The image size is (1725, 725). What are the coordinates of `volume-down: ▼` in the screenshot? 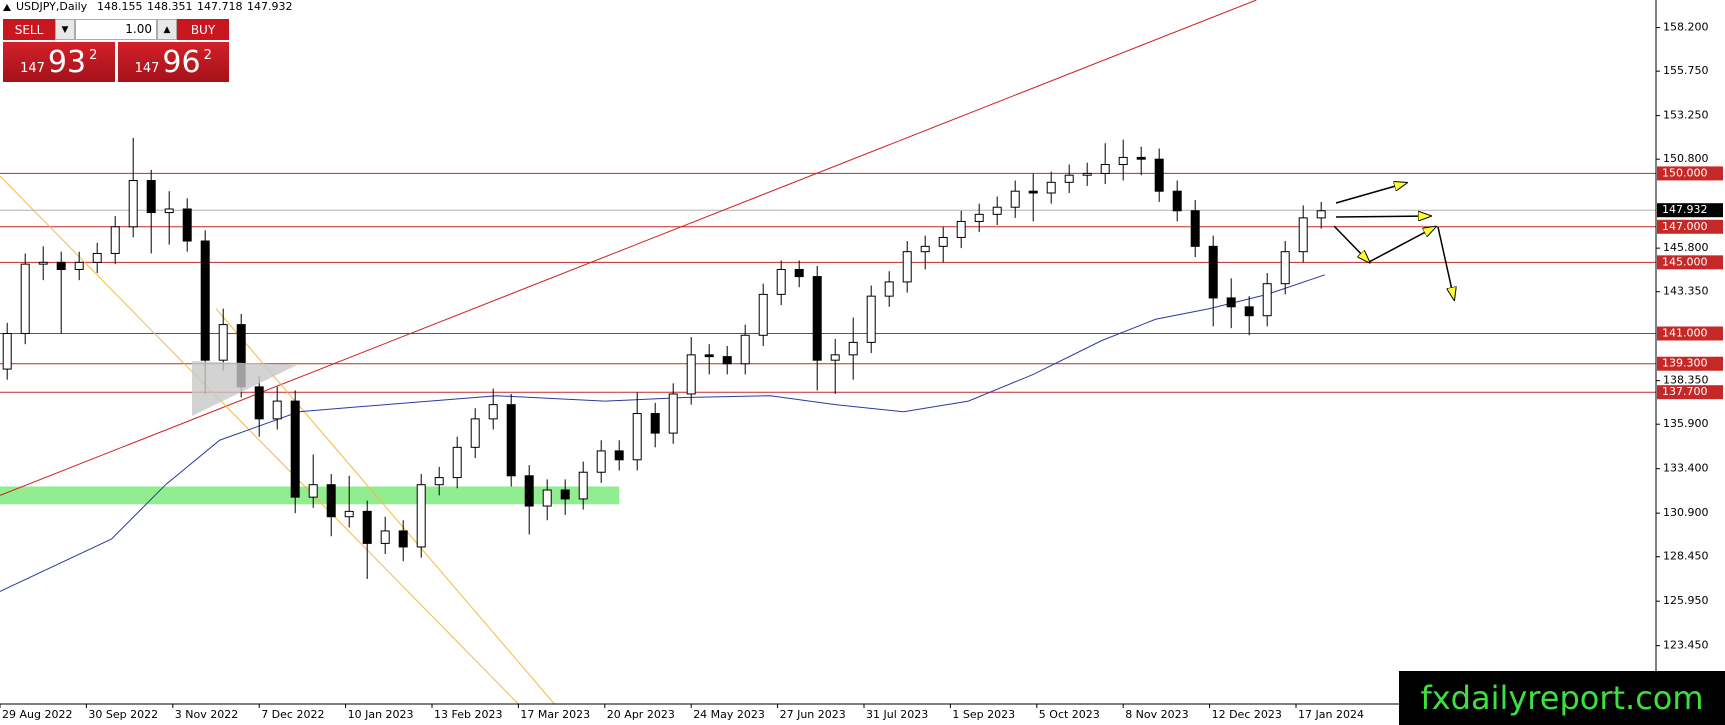 It's located at (65, 29).